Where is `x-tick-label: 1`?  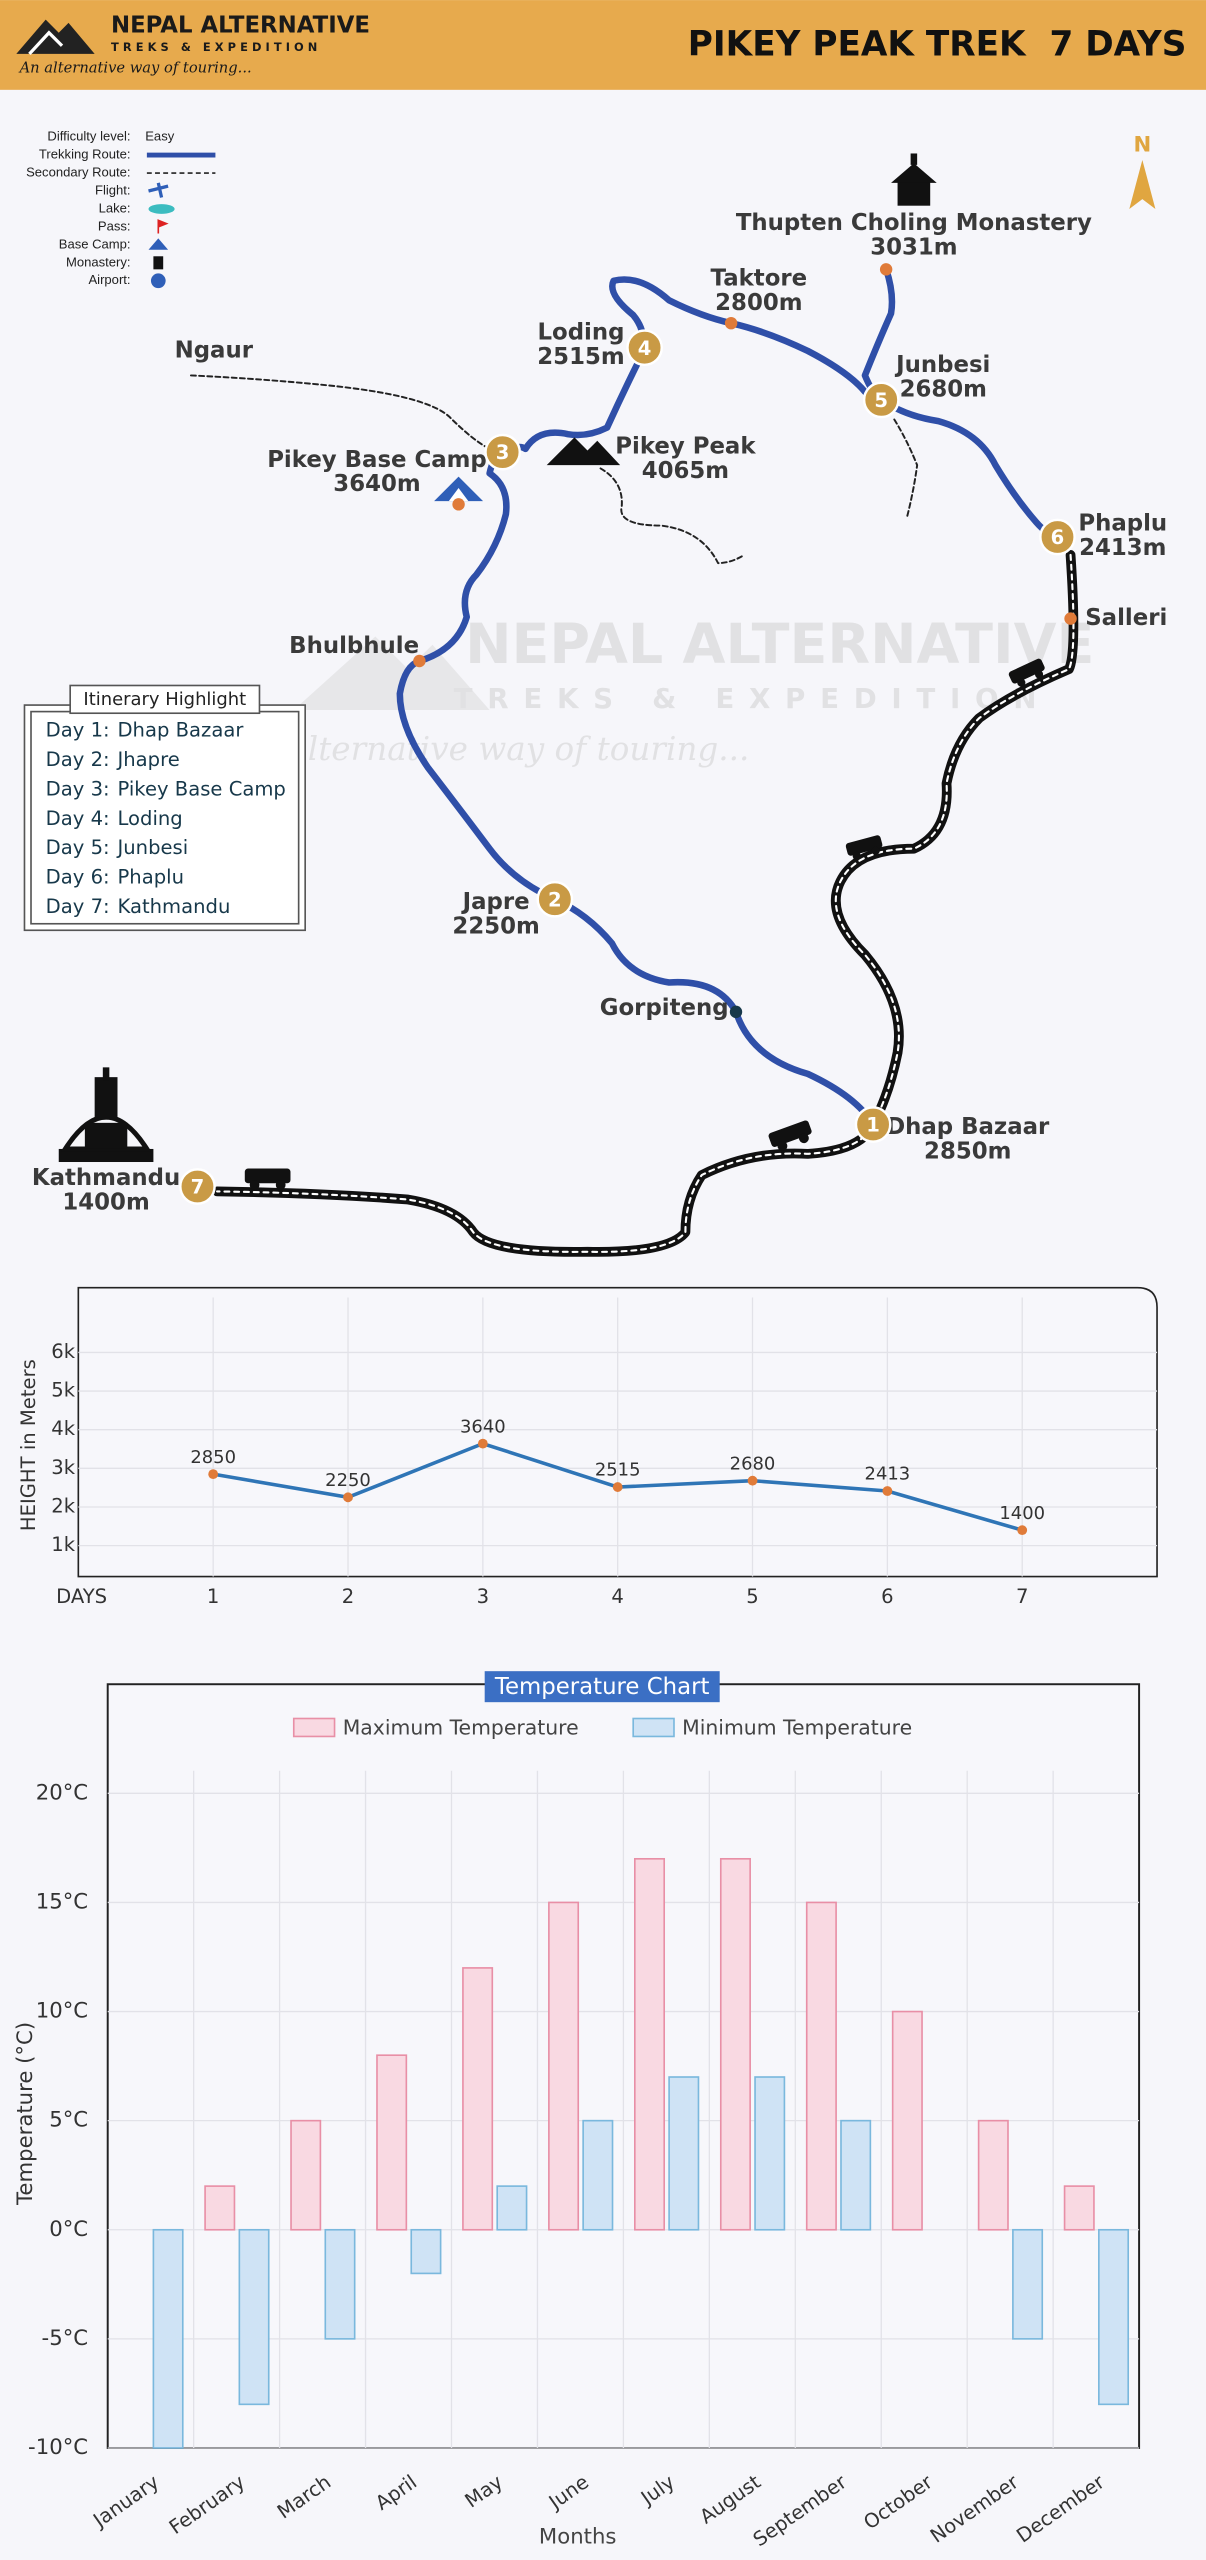 x-tick-label: 1 is located at coordinates (213, 1596).